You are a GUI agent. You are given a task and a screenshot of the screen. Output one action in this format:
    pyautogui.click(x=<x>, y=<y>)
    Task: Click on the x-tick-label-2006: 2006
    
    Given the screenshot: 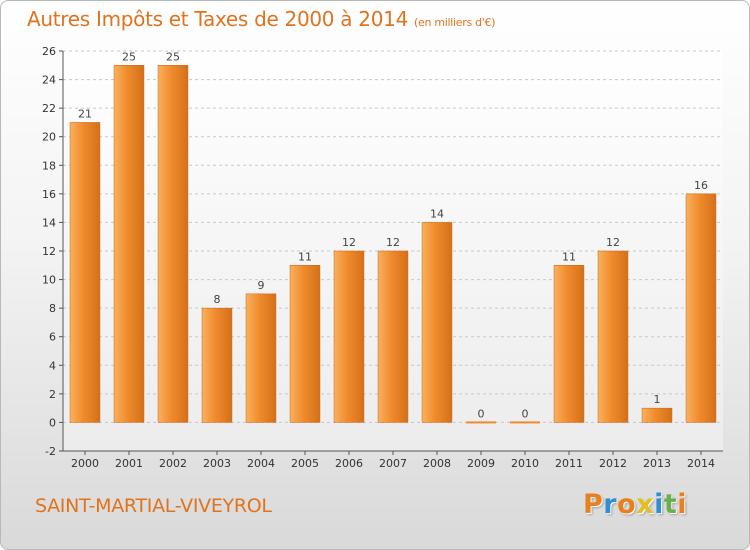 What is the action you would take?
    pyautogui.click(x=349, y=463)
    